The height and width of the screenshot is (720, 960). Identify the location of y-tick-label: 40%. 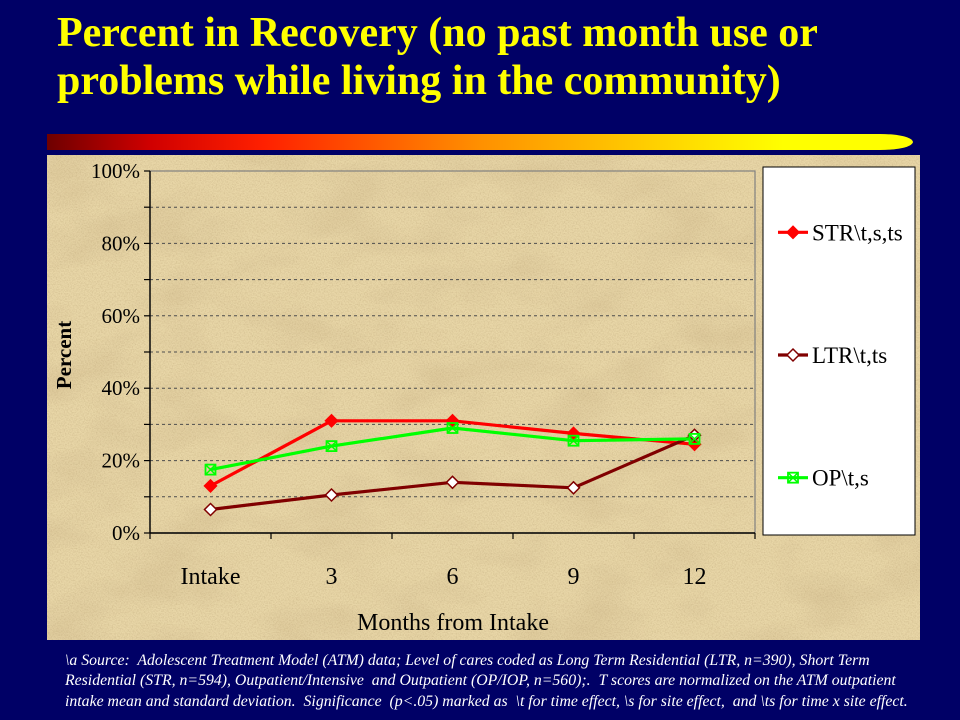
(121, 388).